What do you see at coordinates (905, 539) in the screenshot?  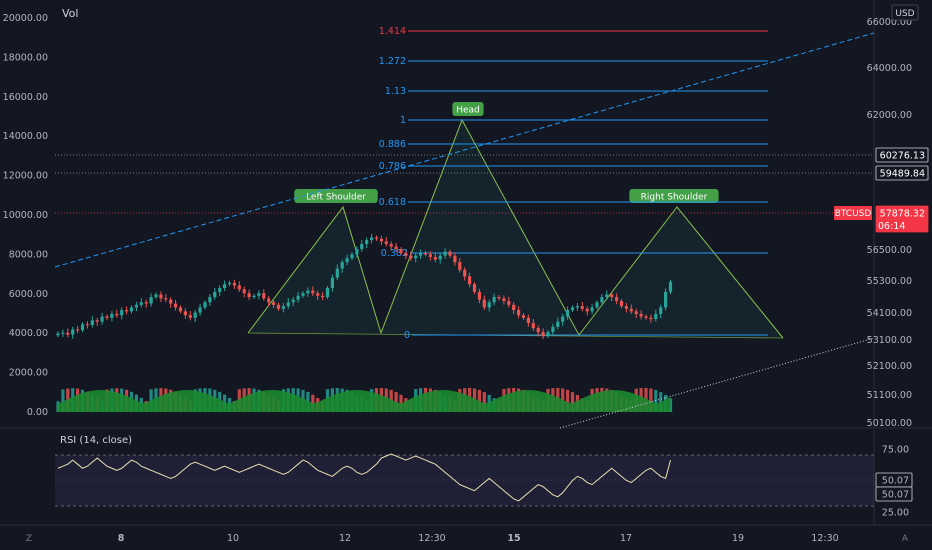 I see `auto-scale-toggle: A` at bounding box center [905, 539].